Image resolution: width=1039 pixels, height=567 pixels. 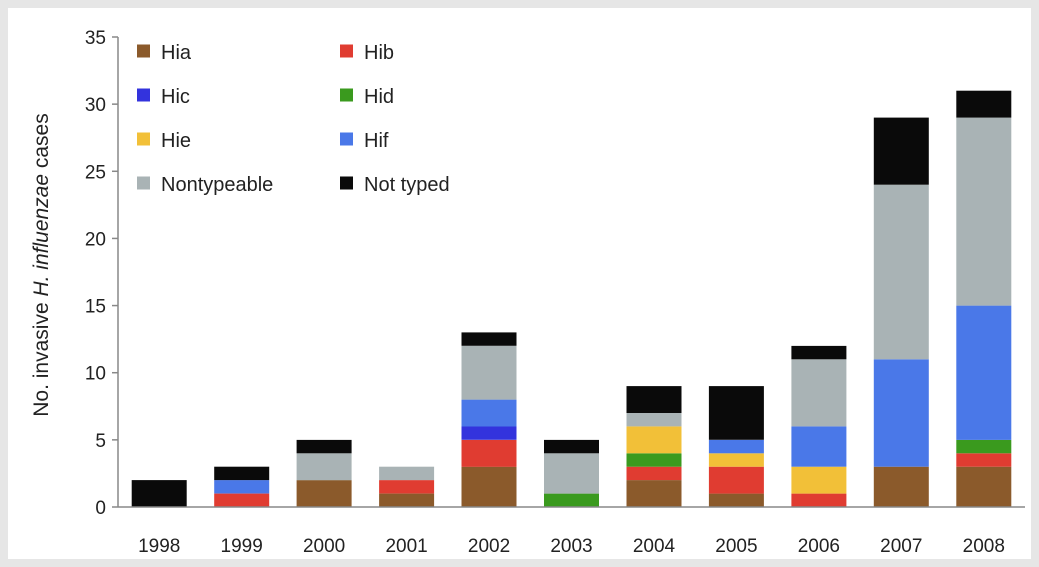 I want to click on legend-item-hib: Hib, so click(x=367, y=53).